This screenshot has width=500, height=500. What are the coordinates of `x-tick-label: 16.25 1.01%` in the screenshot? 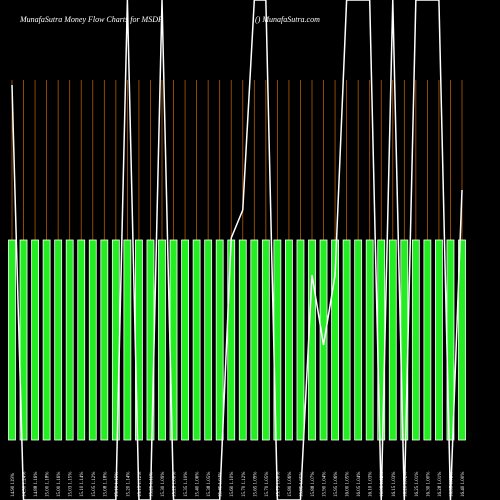 It's located at (417, 484).